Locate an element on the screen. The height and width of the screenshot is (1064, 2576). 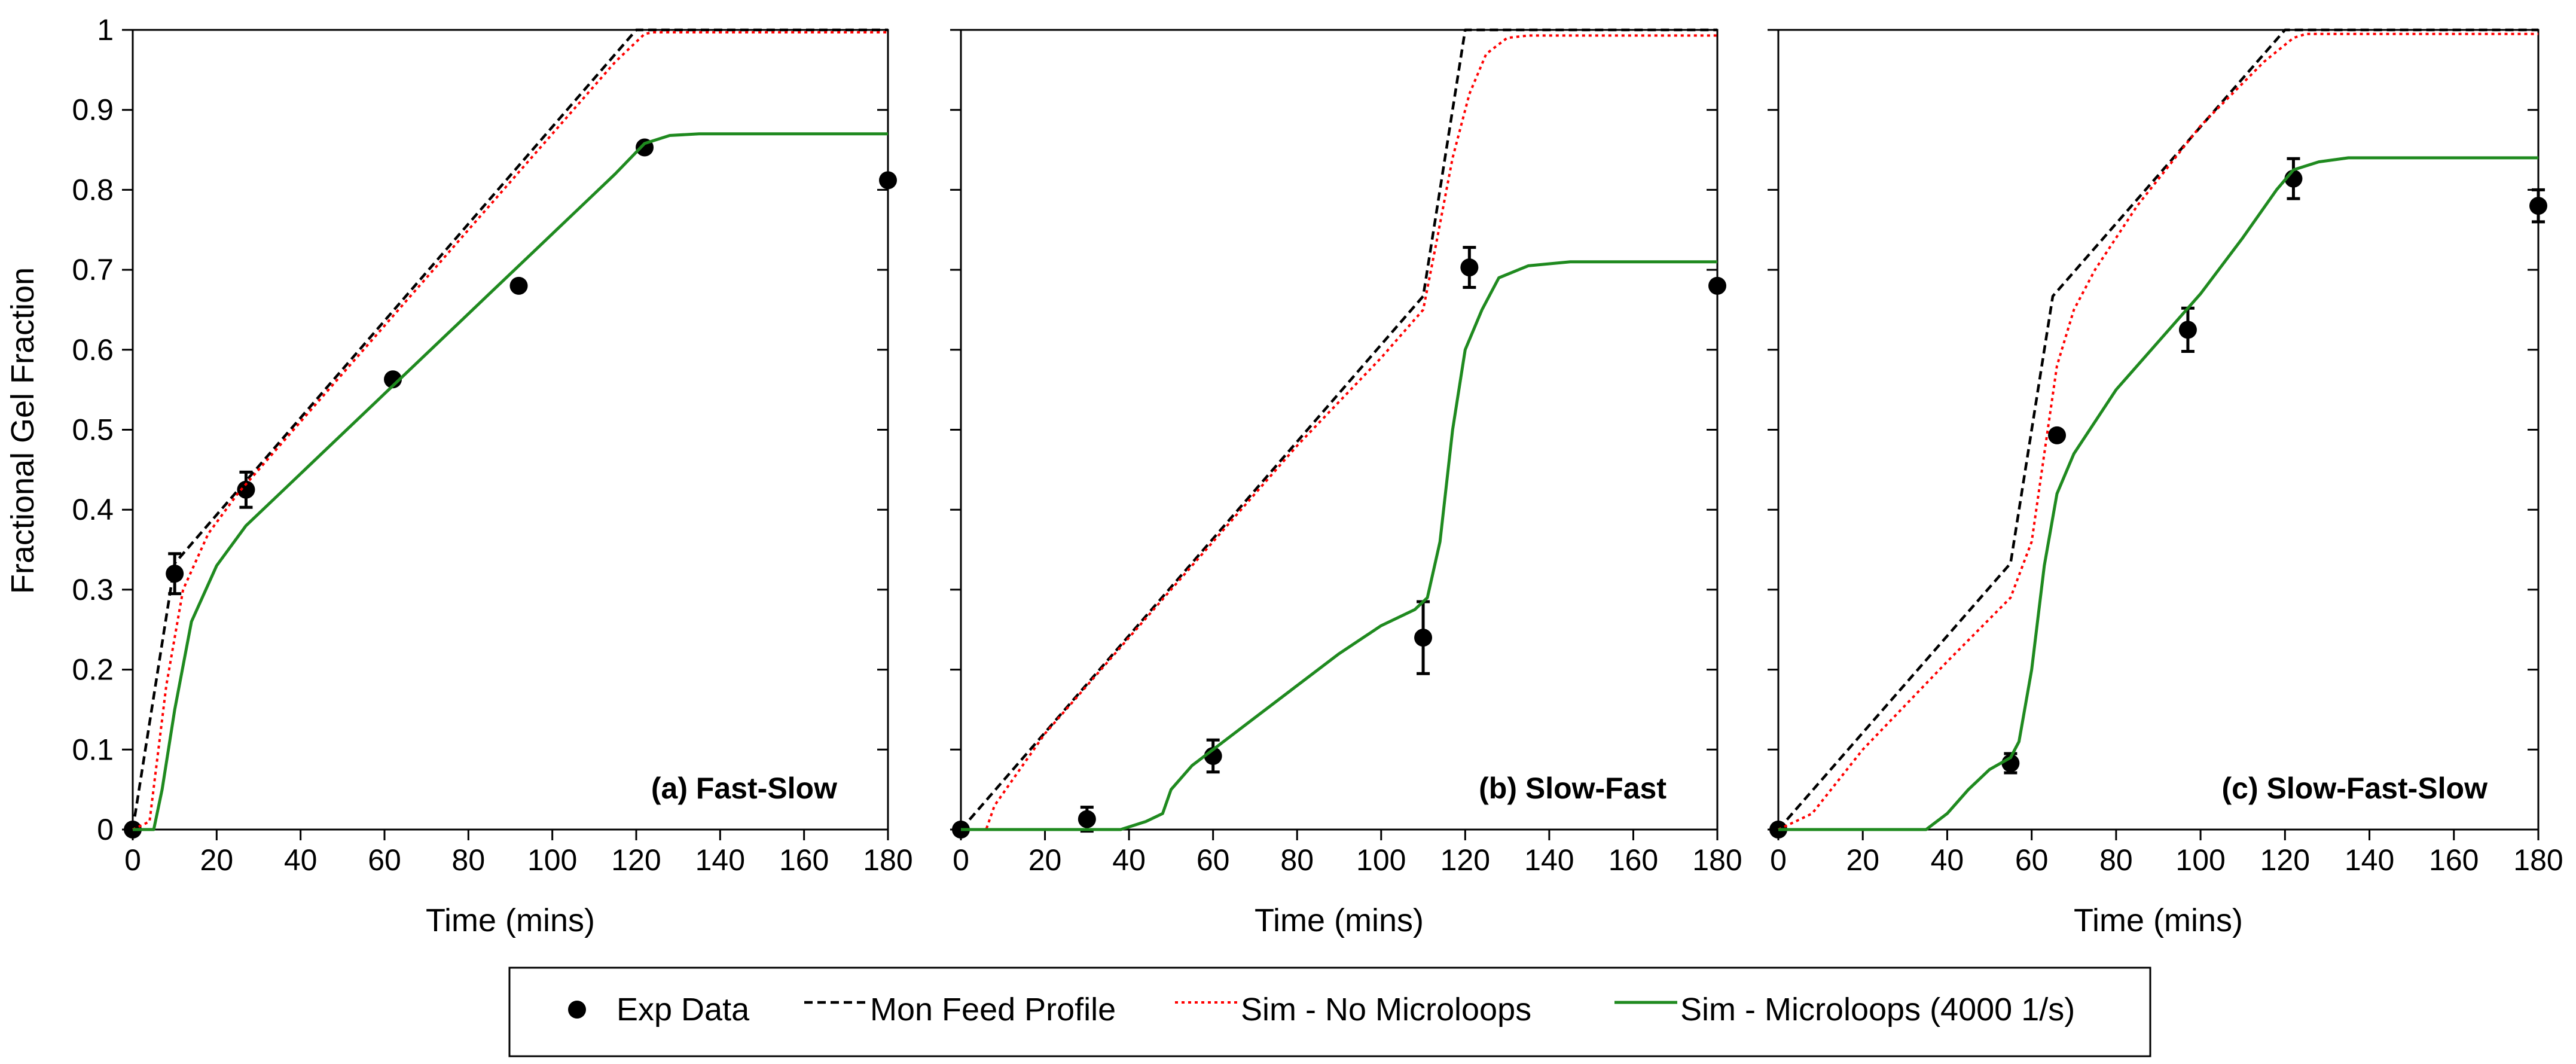
y-tick-label: 0.2 is located at coordinates (93, 670).